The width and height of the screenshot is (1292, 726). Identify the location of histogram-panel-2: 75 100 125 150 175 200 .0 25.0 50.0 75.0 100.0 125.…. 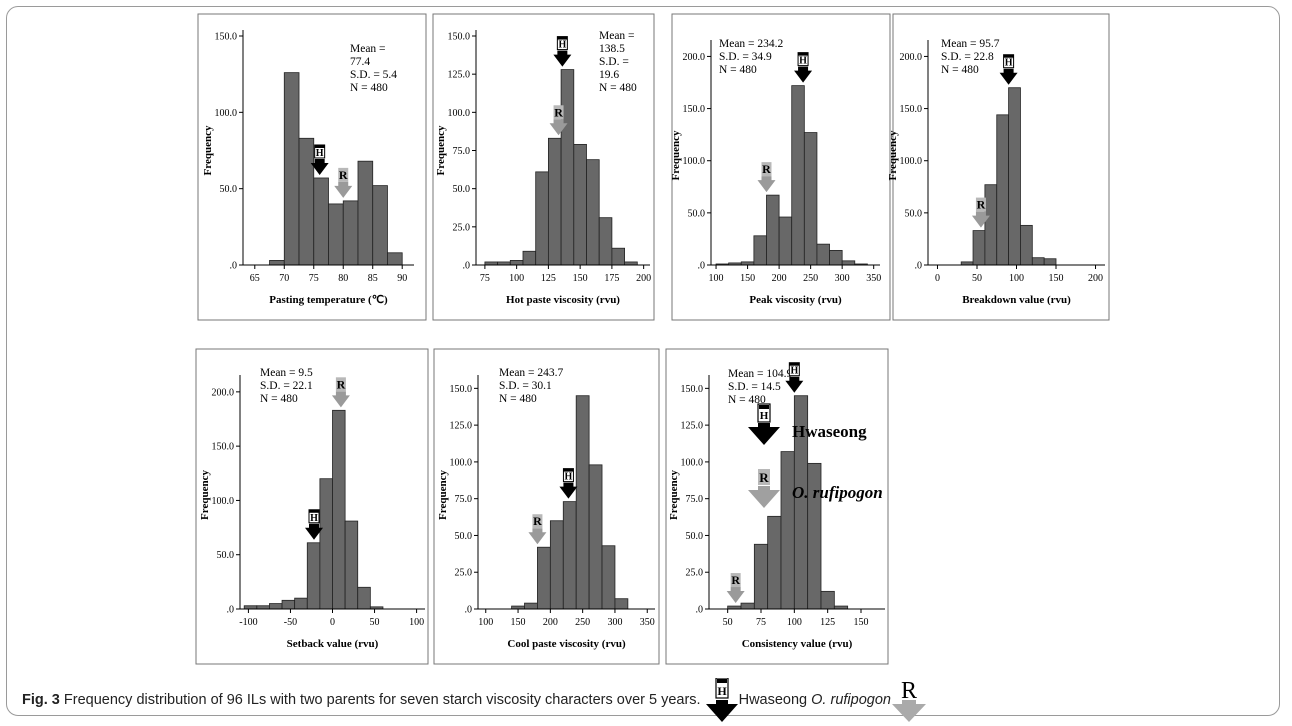
(543, 167).